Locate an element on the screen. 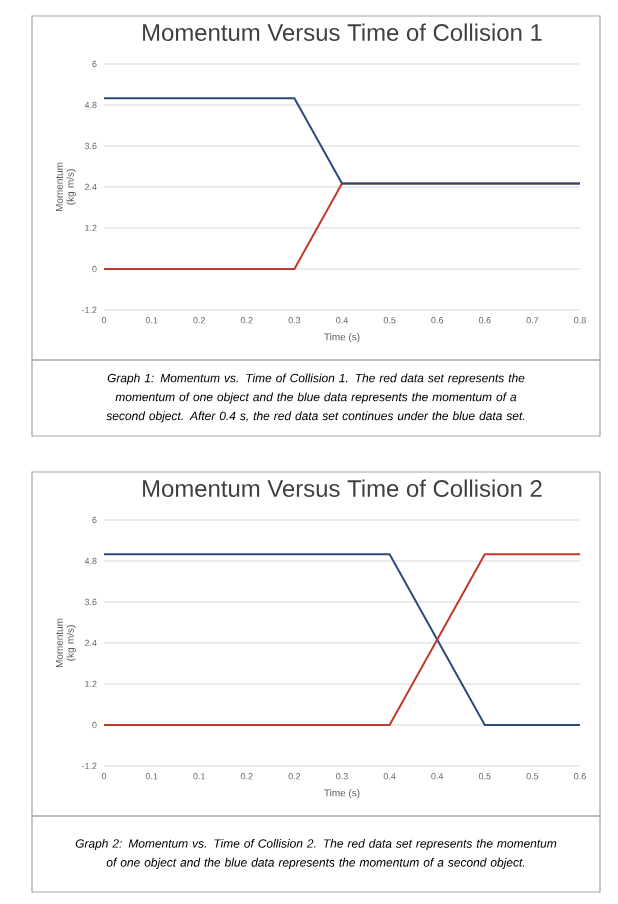 The image size is (618, 904). chart-title: Momentum Versus Time of Collision 2 is located at coordinates (342, 488).